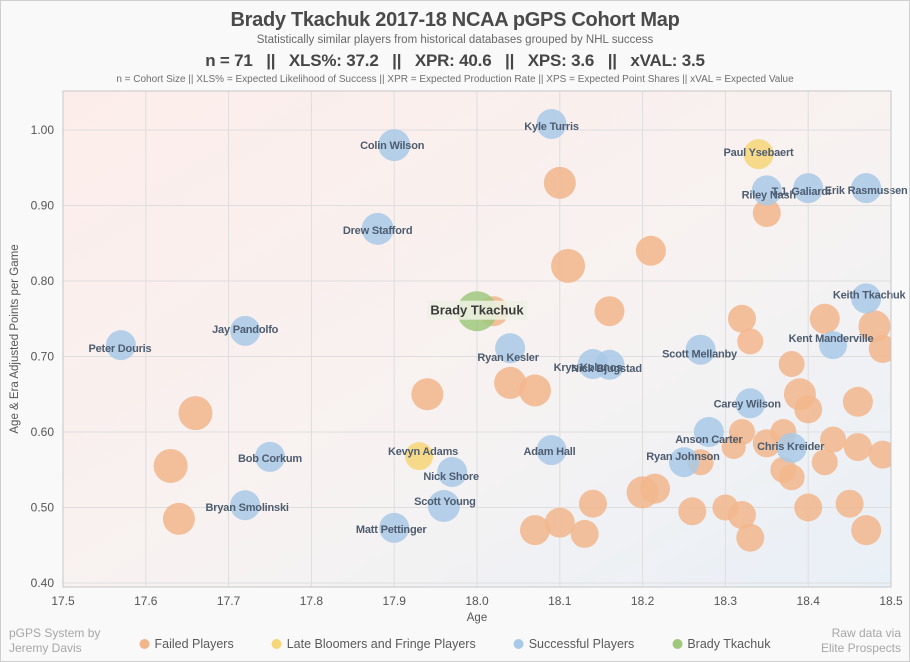  I want to click on legend-item-late-bloomers: Late Bloomers and Fringe Players, so click(373, 644).